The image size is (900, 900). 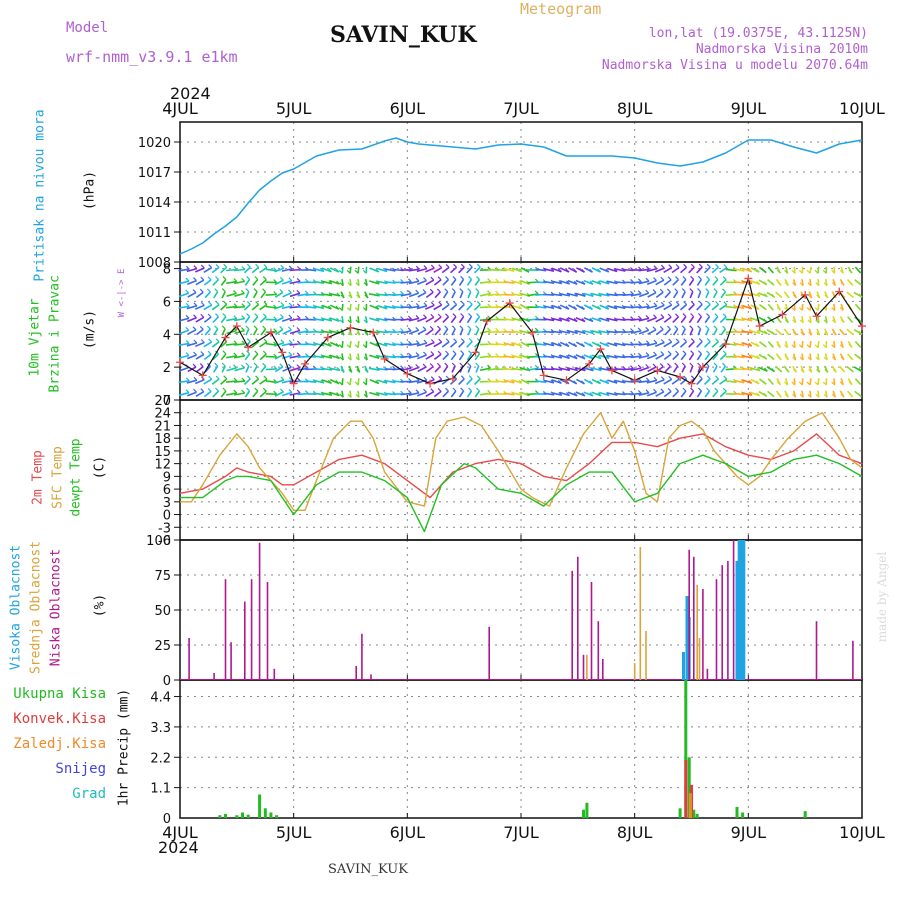 I want to click on total-precip-bar, so click(x=220, y=816).